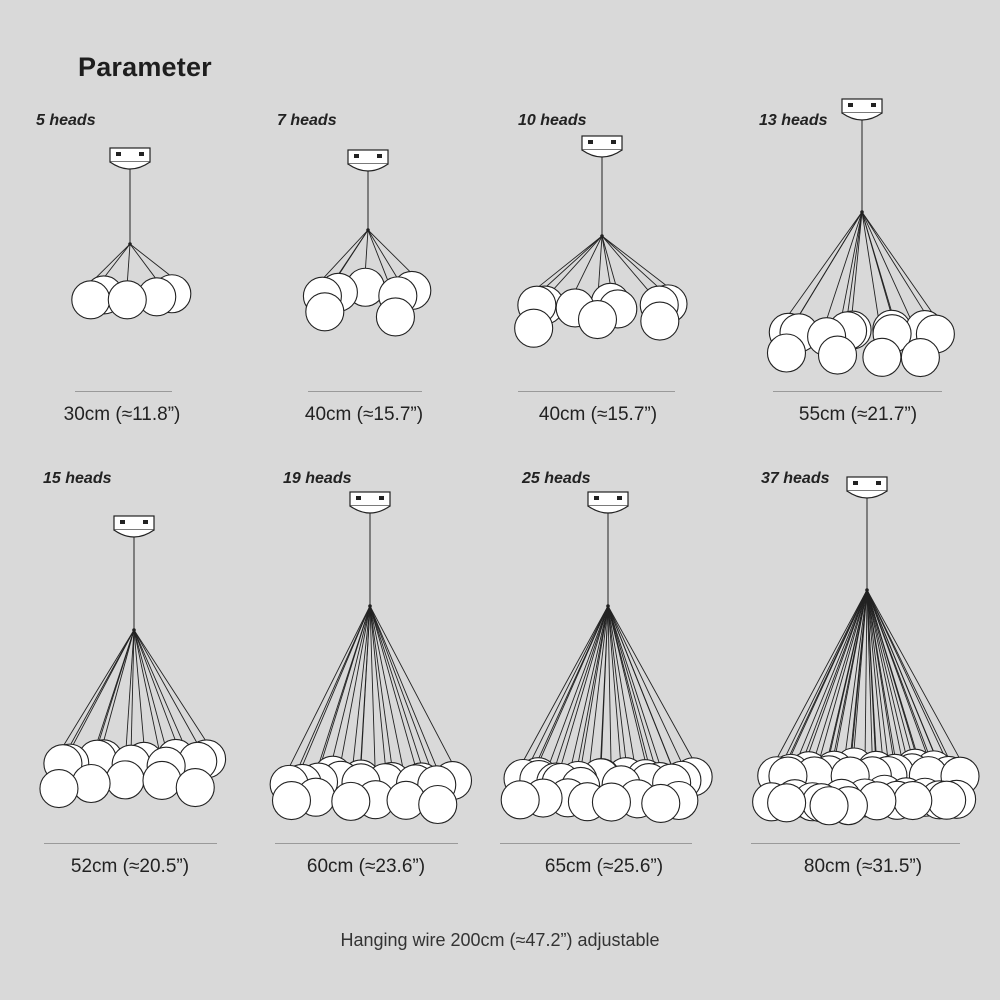  What do you see at coordinates (317, 478) in the screenshot?
I see `heads-label: 19 heads` at bounding box center [317, 478].